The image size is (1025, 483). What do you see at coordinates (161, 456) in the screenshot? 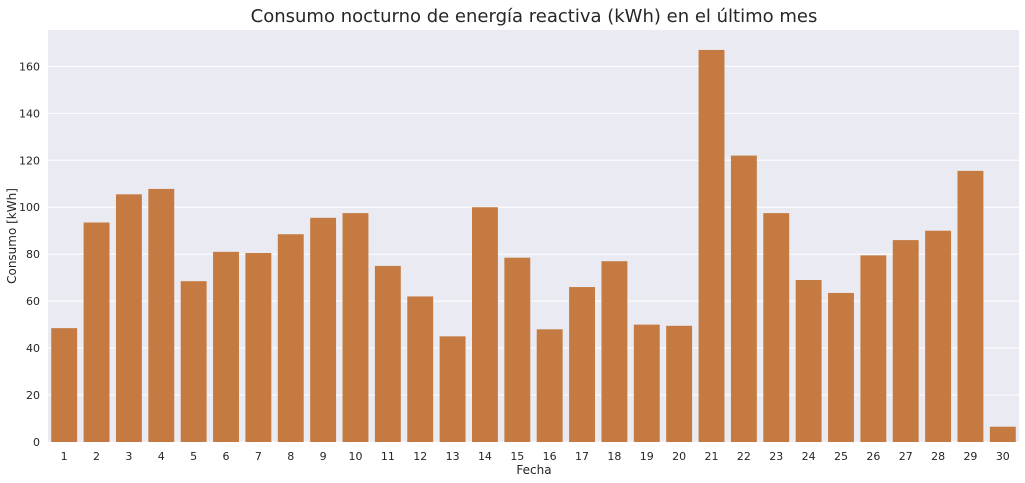
I see `x-tick-label: 4` at bounding box center [161, 456].